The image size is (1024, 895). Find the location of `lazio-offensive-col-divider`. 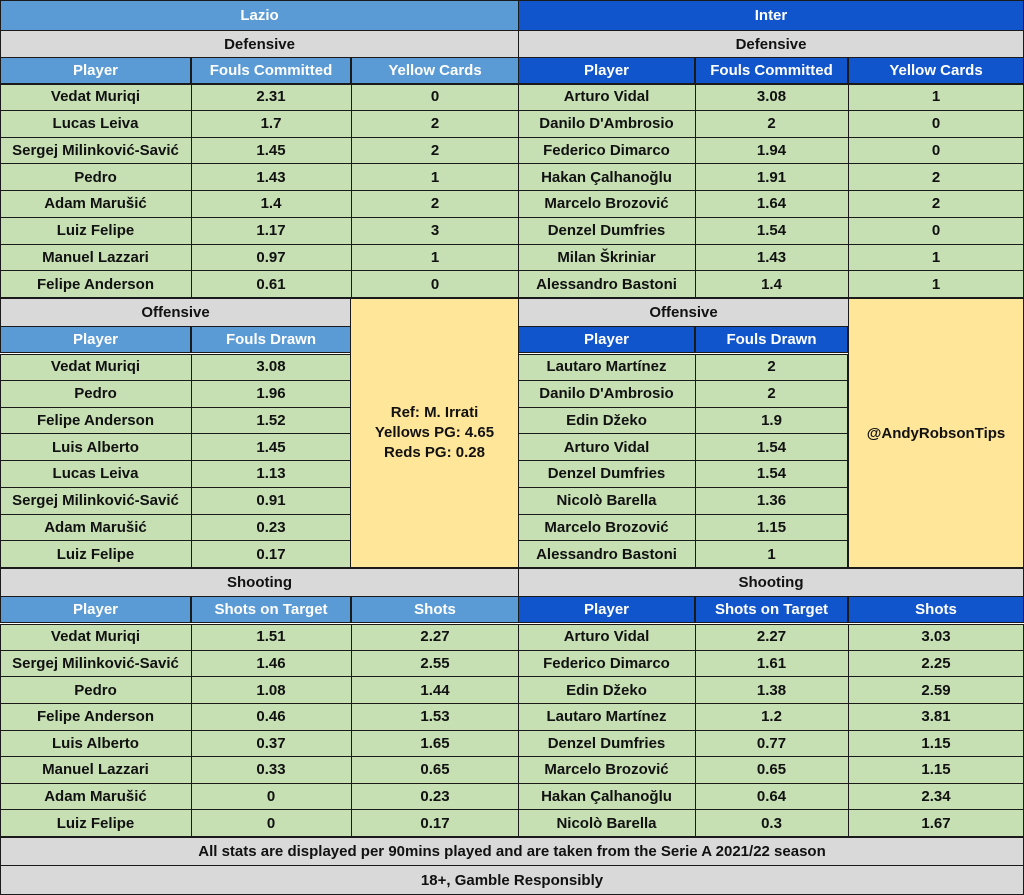

lazio-offensive-col-divider is located at coordinates (191, 461).